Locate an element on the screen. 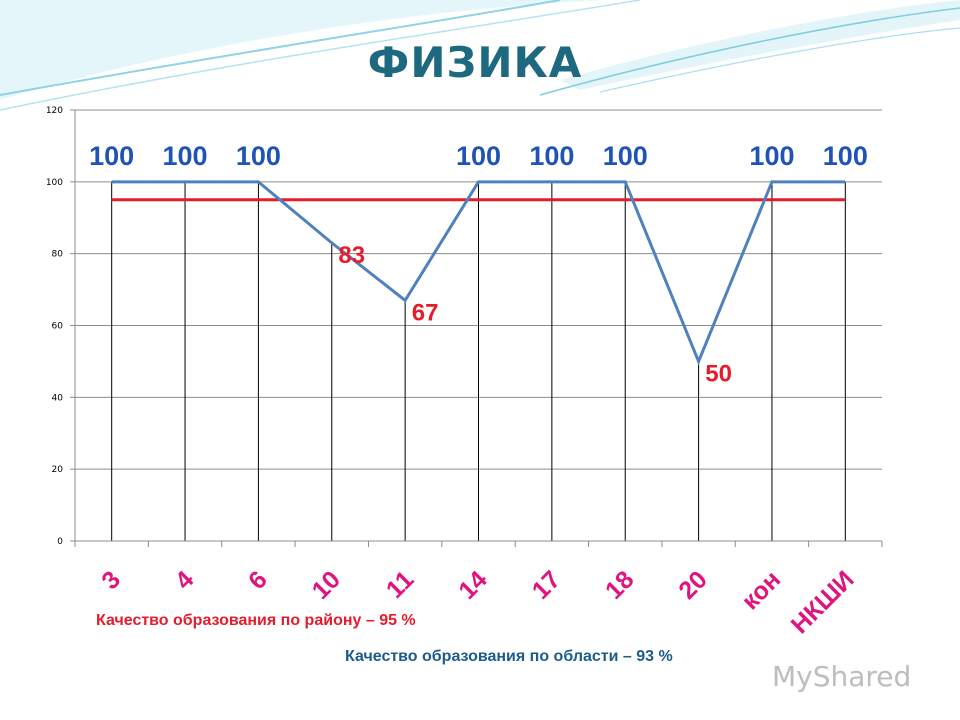 This screenshot has width=960, height=720. data-label-9: 100 is located at coordinates (771, 156).